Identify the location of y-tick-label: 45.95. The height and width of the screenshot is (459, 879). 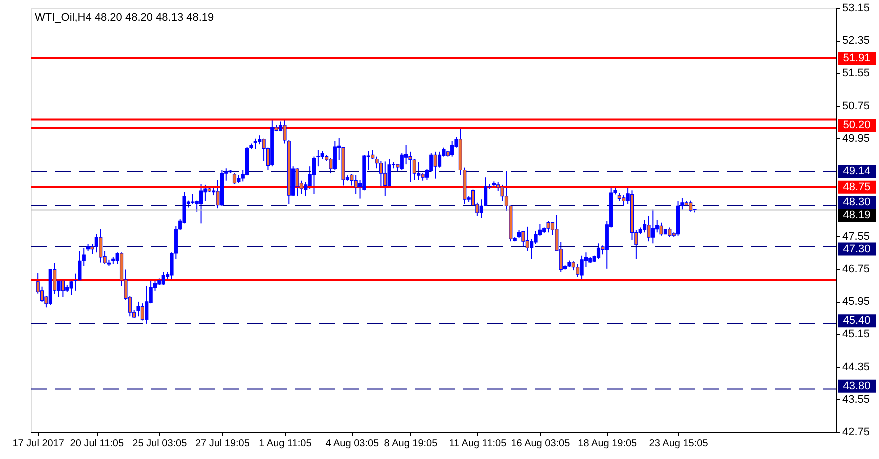
(856, 302).